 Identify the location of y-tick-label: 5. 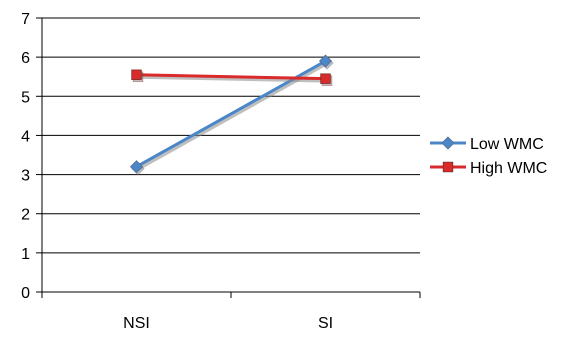
(25, 97).